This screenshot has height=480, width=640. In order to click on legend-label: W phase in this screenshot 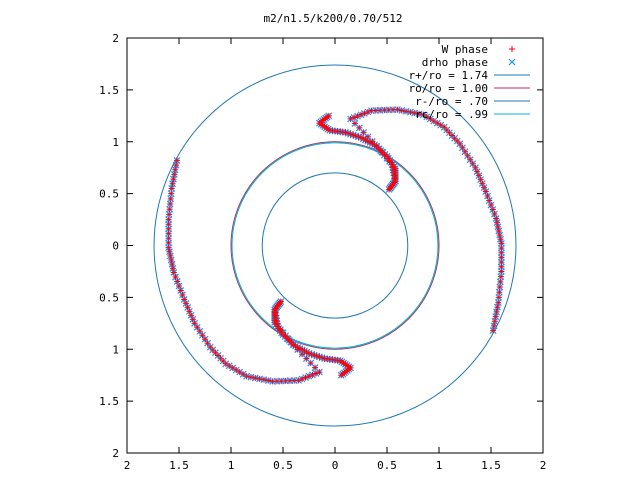, I will do `click(465, 49)`.